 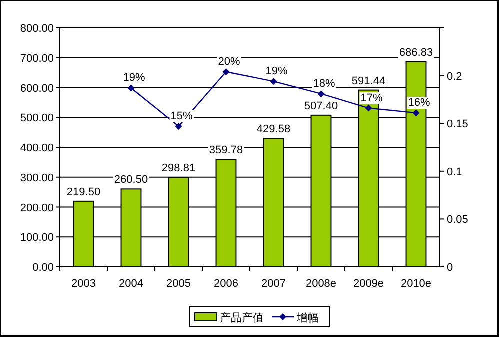 I want to click on y-tick-label: 400.00, so click(x=37, y=148).